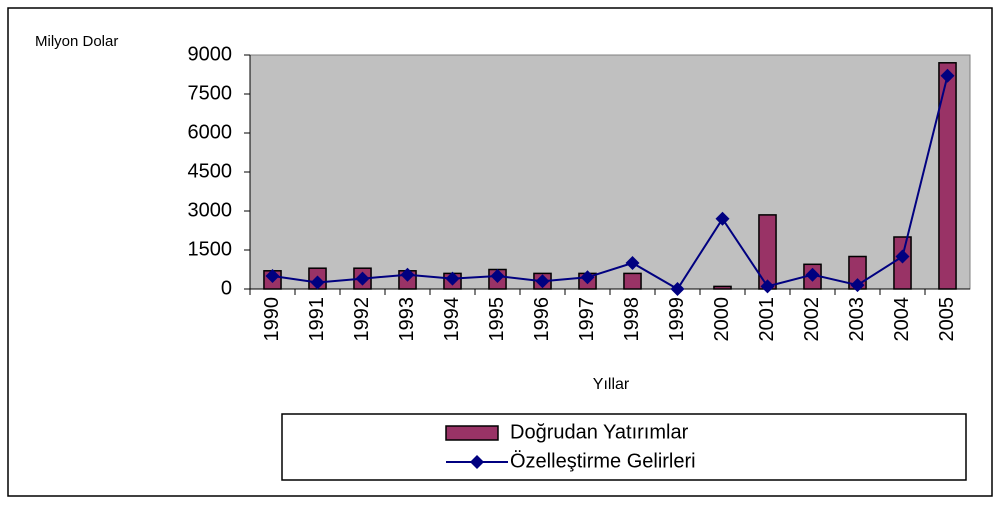  What do you see at coordinates (722, 319) in the screenshot?
I see `x-tick-label: 2000` at bounding box center [722, 319].